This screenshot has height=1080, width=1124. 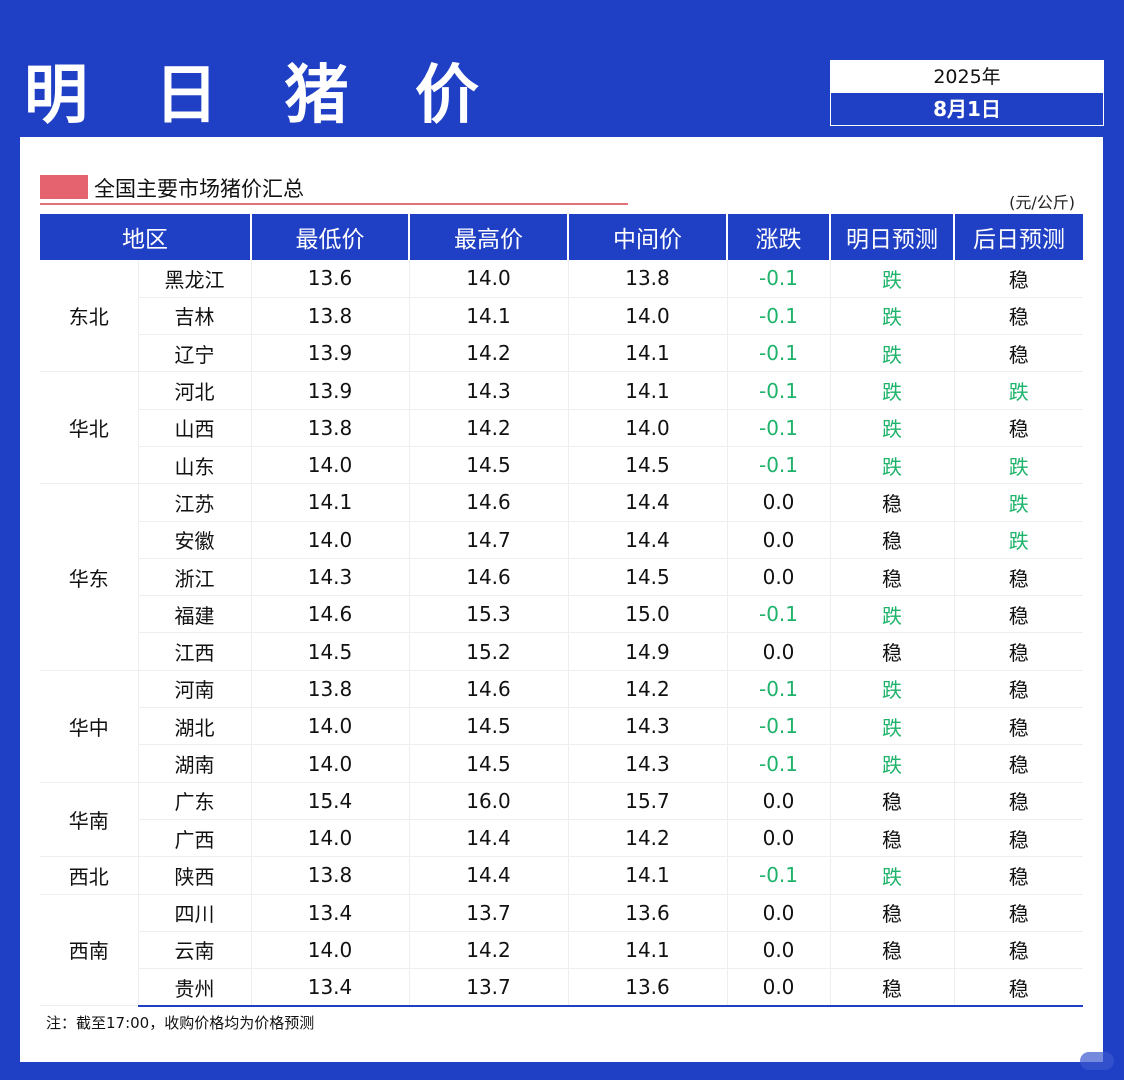 What do you see at coordinates (194, 875) in the screenshot?
I see `province-cell: 陕西` at bounding box center [194, 875].